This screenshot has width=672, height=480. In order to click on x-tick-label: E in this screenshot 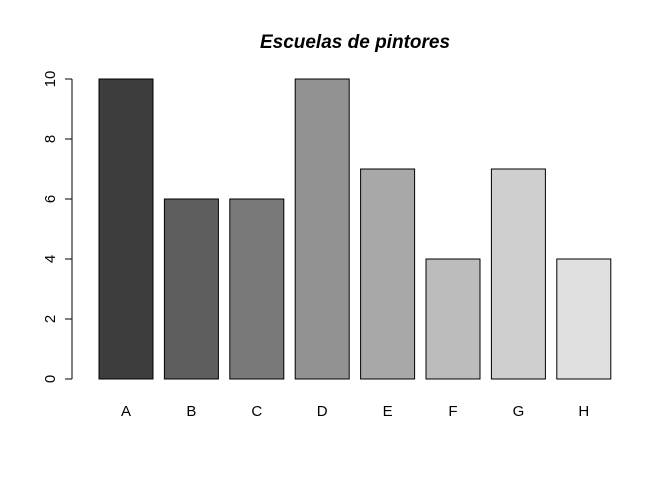, I will do `click(388, 411)`.